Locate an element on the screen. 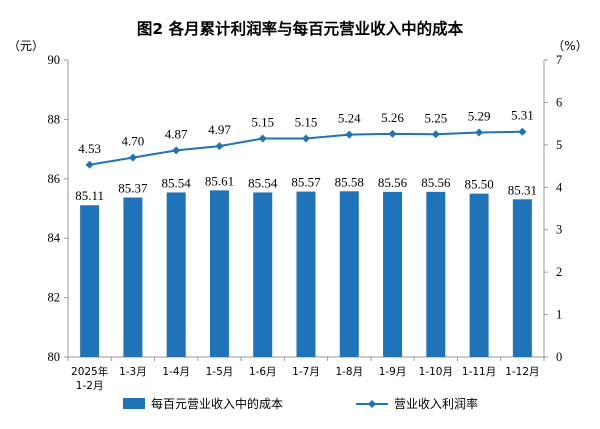 The height and width of the screenshot is (429, 600). line-value-label: 5.25 is located at coordinates (435, 117).